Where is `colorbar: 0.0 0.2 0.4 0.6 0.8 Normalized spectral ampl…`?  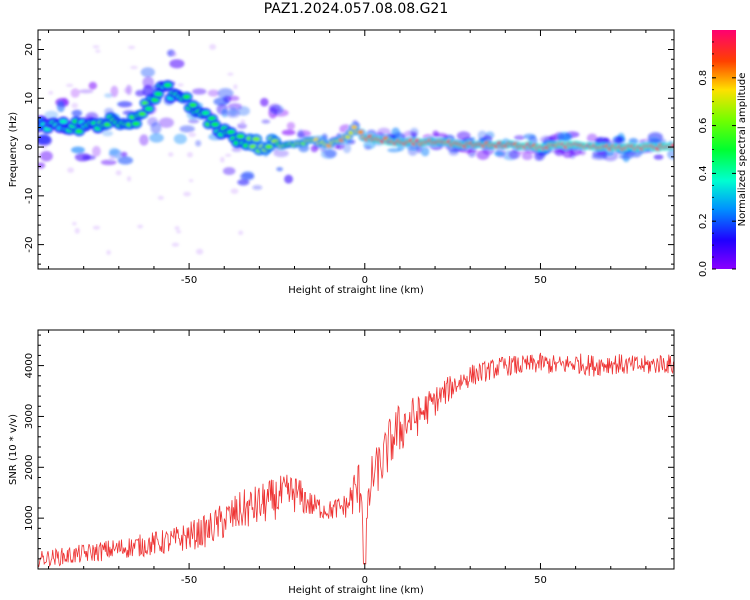
colorbar: 0.0 0.2 0.4 0.6 0.8 Normalized spectral ampl… is located at coordinates (723, 153).